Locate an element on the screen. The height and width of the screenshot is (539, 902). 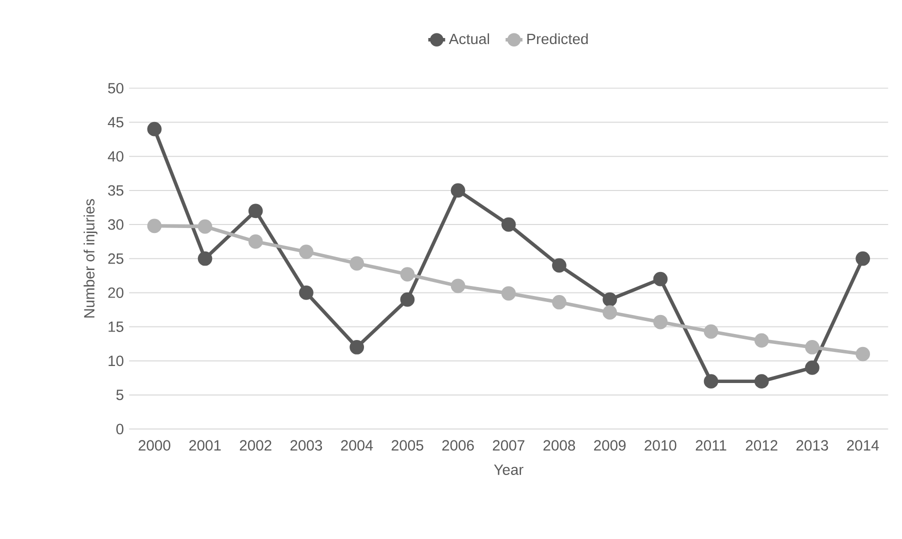
x-tick-label: 2002 is located at coordinates (256, 445).